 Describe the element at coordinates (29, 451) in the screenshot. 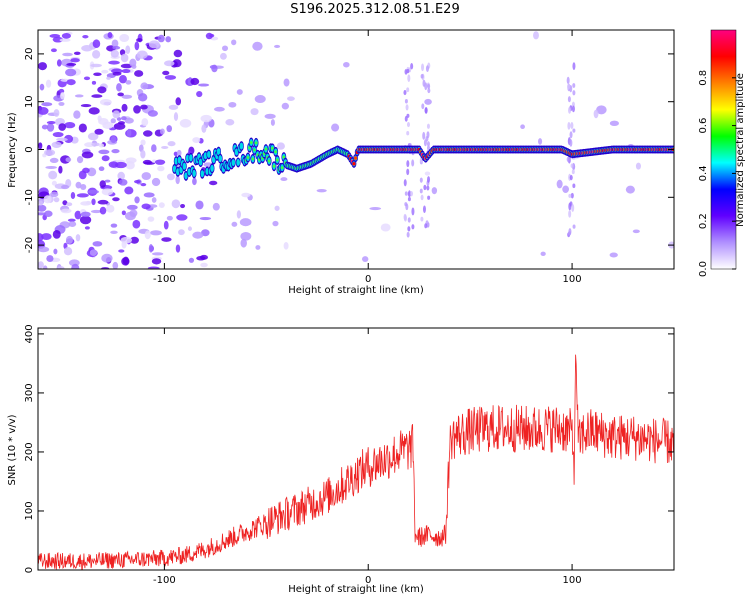

I see `y-tick-label: 200` at that location.